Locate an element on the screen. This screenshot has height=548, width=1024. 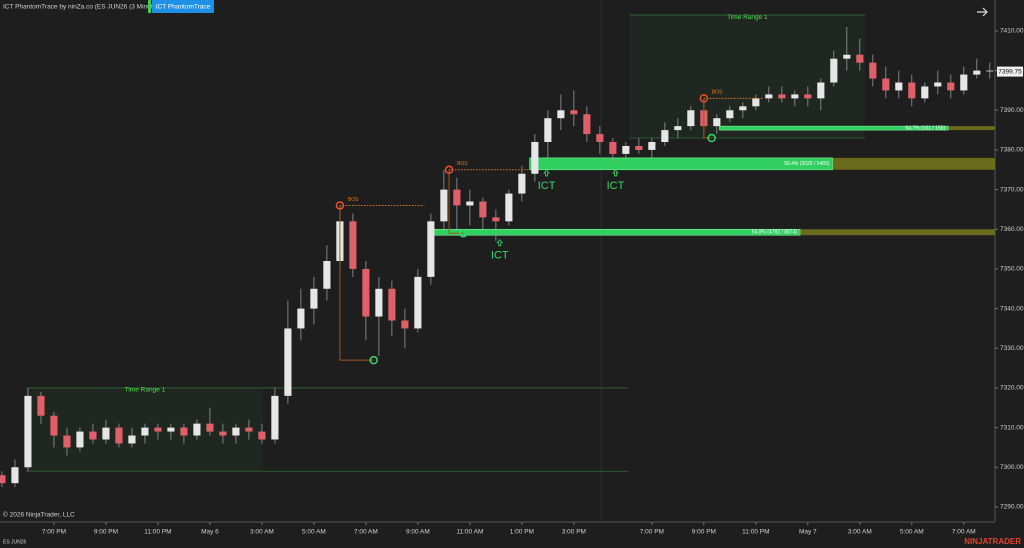
indicator-button-accent is located at coordinates (149, 6).